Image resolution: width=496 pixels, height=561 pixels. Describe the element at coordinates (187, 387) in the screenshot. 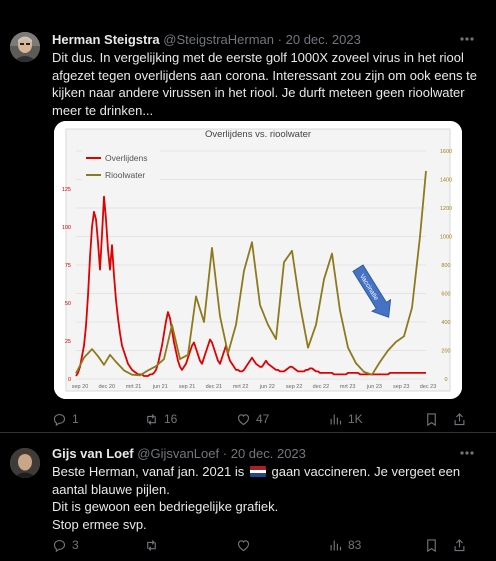

I see `x-tick-label: sep 21` at that location.